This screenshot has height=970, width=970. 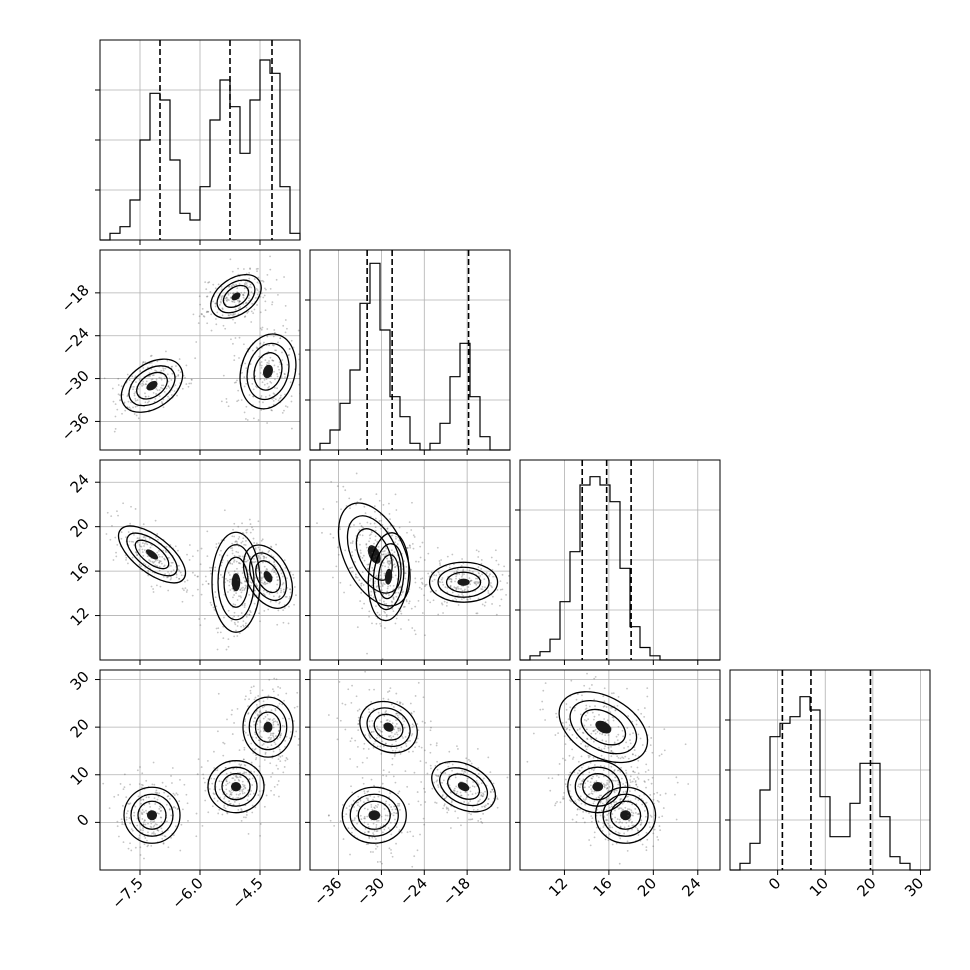 I want to click on density-peak, so click(x=388, y=576).